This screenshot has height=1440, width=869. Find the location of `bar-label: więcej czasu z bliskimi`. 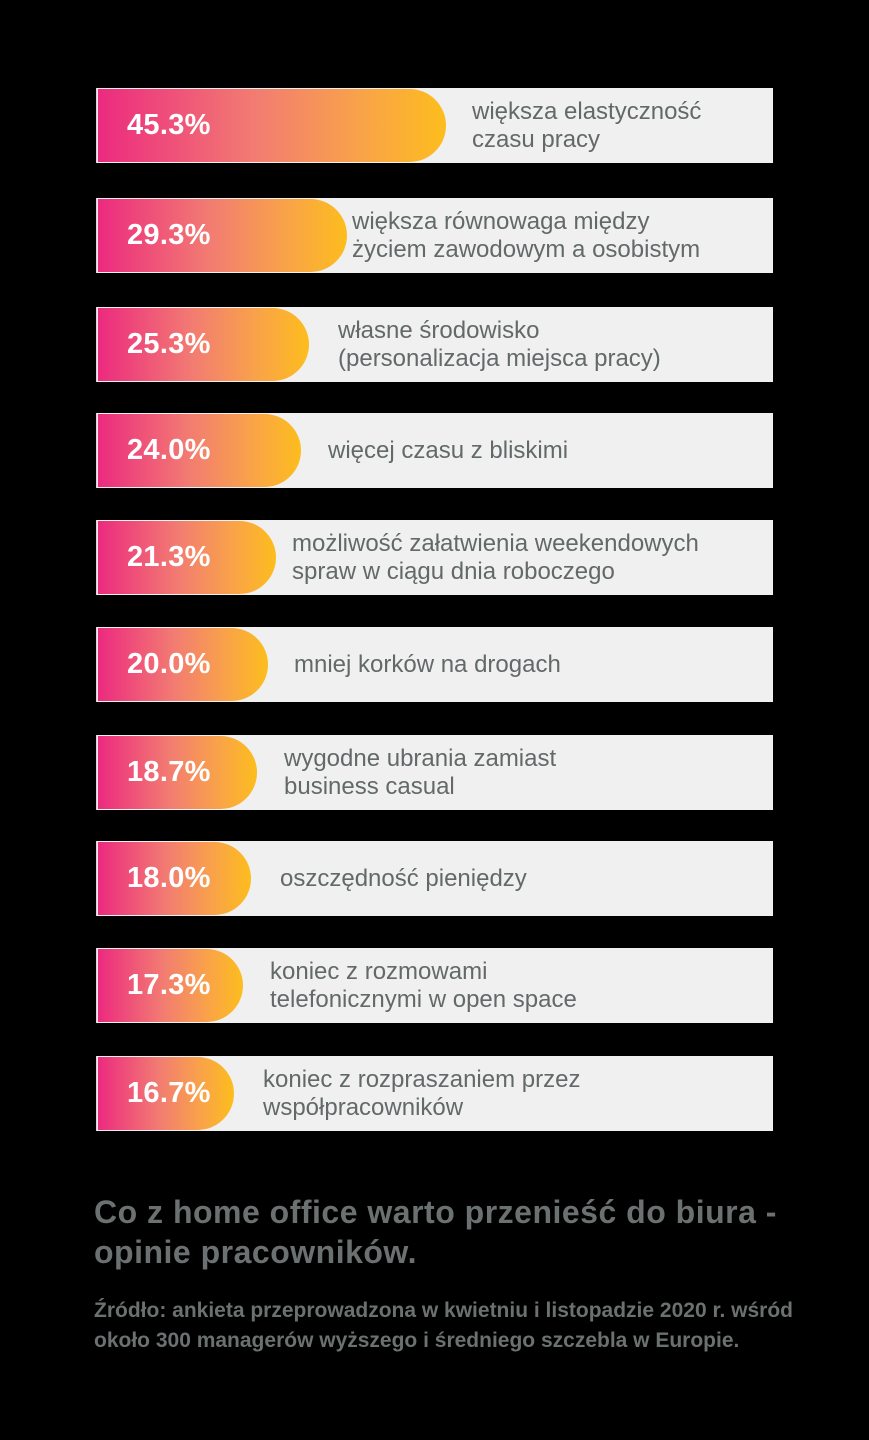

bar-label: więcej czasu z bliskimi is located at coordinates (448, 450).